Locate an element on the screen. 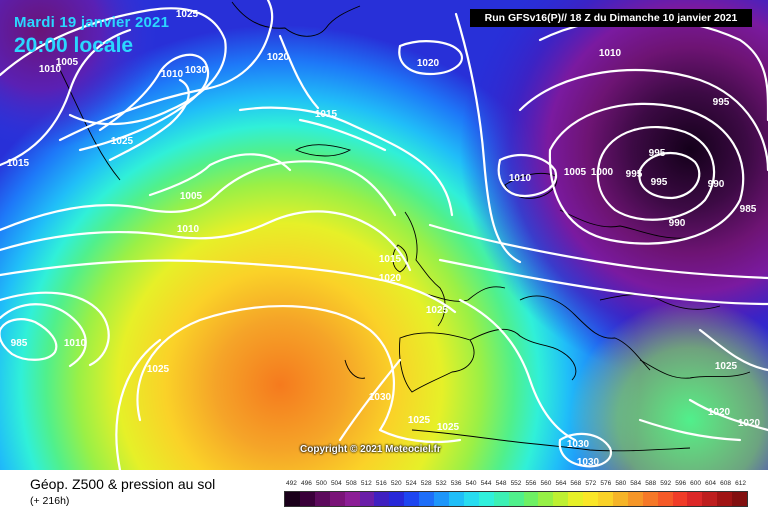  legend-value-label: 548 is located at coordinates (501, 483).